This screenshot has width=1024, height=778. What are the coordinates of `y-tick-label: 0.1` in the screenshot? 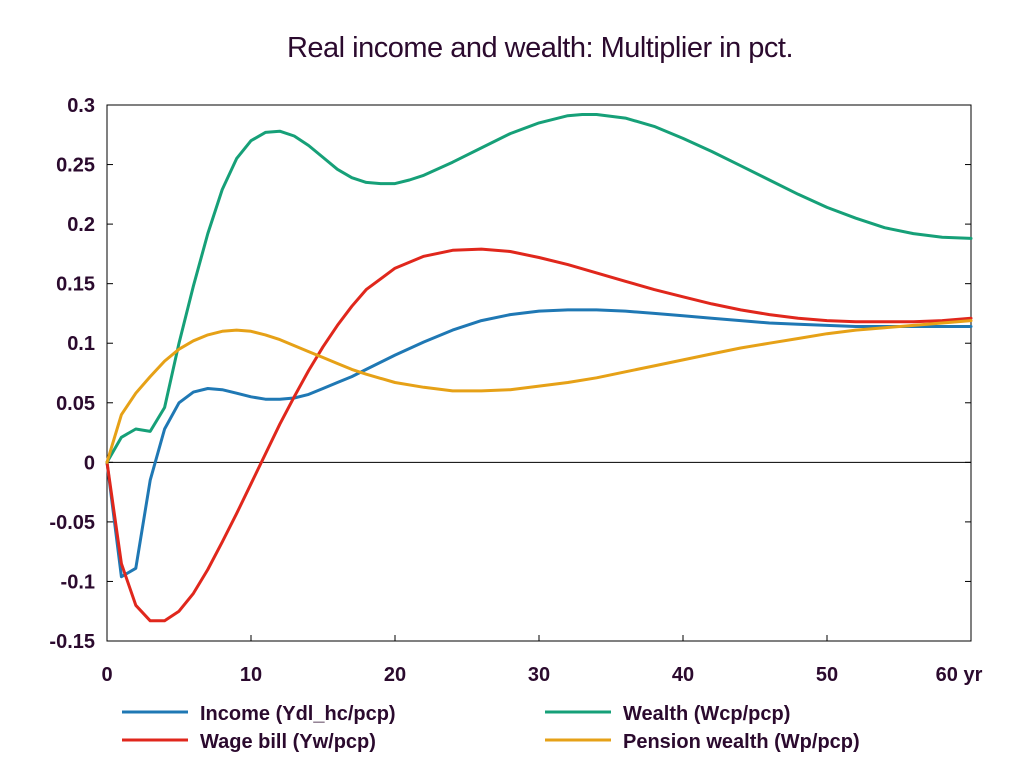 It's located at (81, 344).